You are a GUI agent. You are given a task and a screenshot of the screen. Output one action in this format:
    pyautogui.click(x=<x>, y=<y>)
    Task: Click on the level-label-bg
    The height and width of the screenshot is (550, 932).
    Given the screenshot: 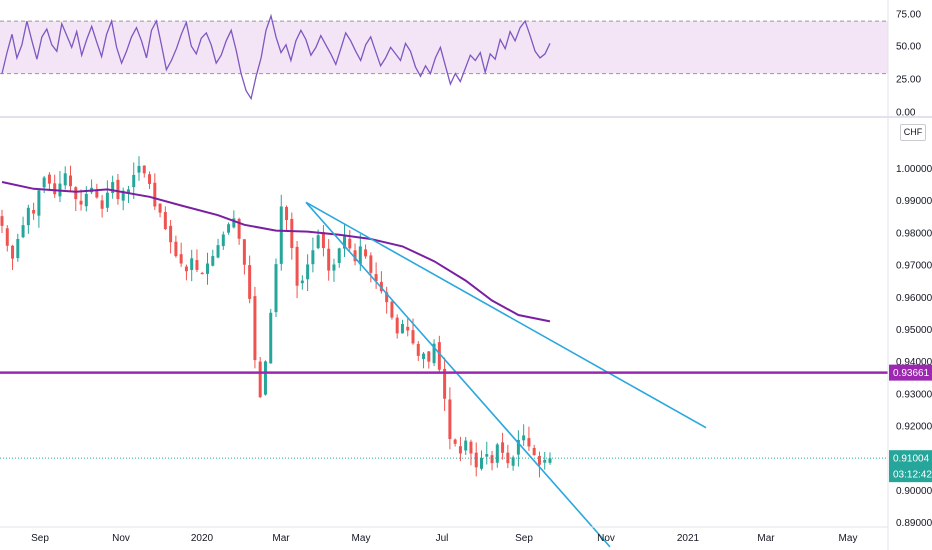 What is the action you would take?
    pyautogui.click(x=910, y=372)
    